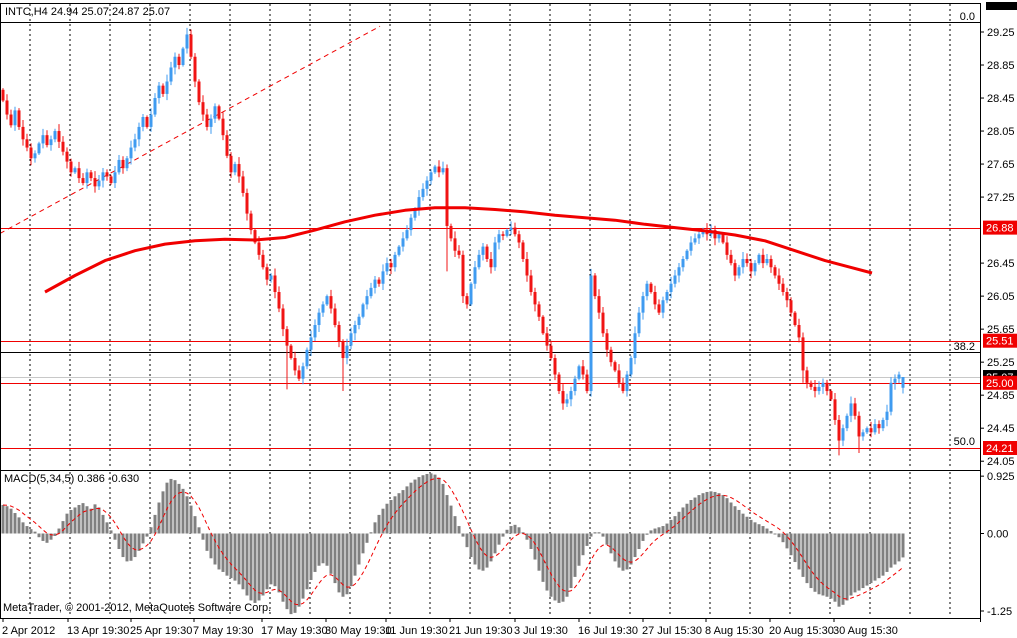  I want to click on price-axis-label: 26.45, so click(1001, 264).